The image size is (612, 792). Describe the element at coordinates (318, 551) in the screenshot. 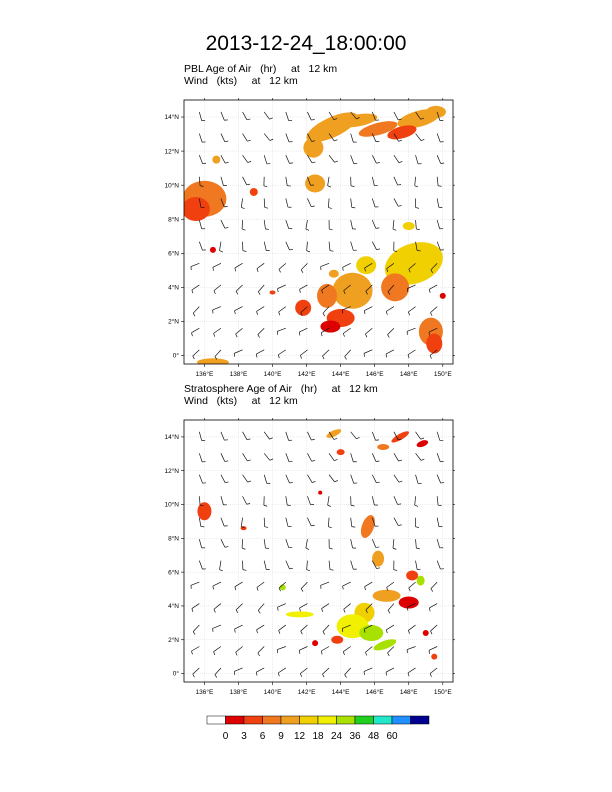

I see `plot-area` at that location.